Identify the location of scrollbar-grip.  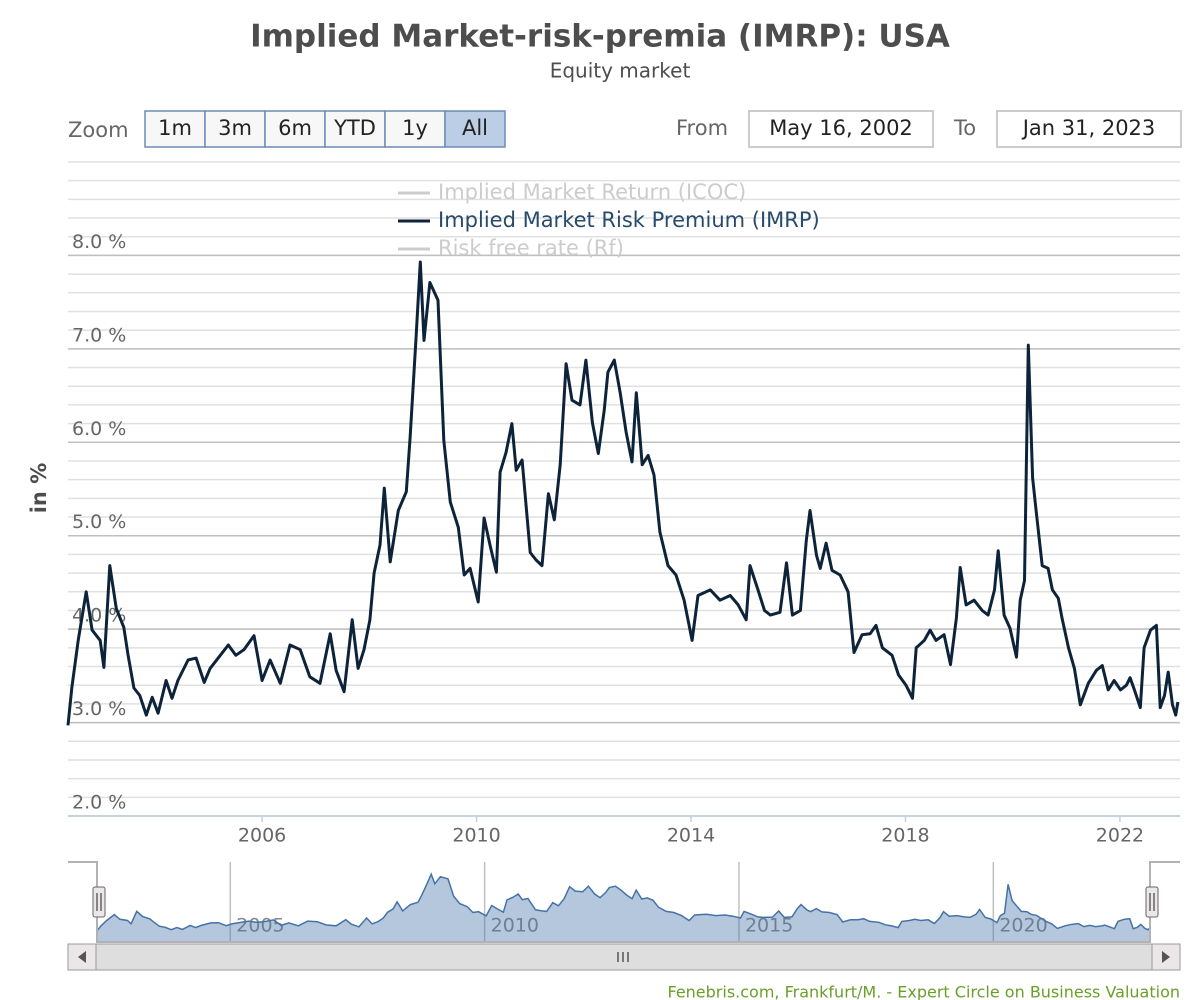
(623, 957).